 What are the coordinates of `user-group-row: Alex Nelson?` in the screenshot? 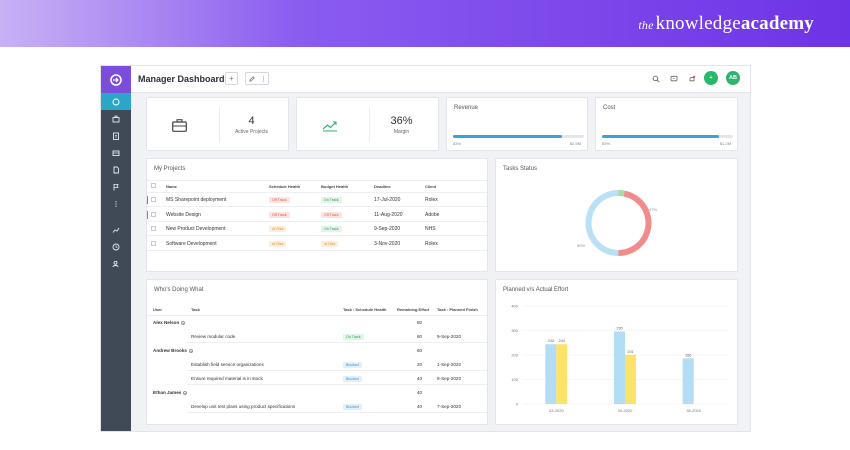 It's located at (169, 323).